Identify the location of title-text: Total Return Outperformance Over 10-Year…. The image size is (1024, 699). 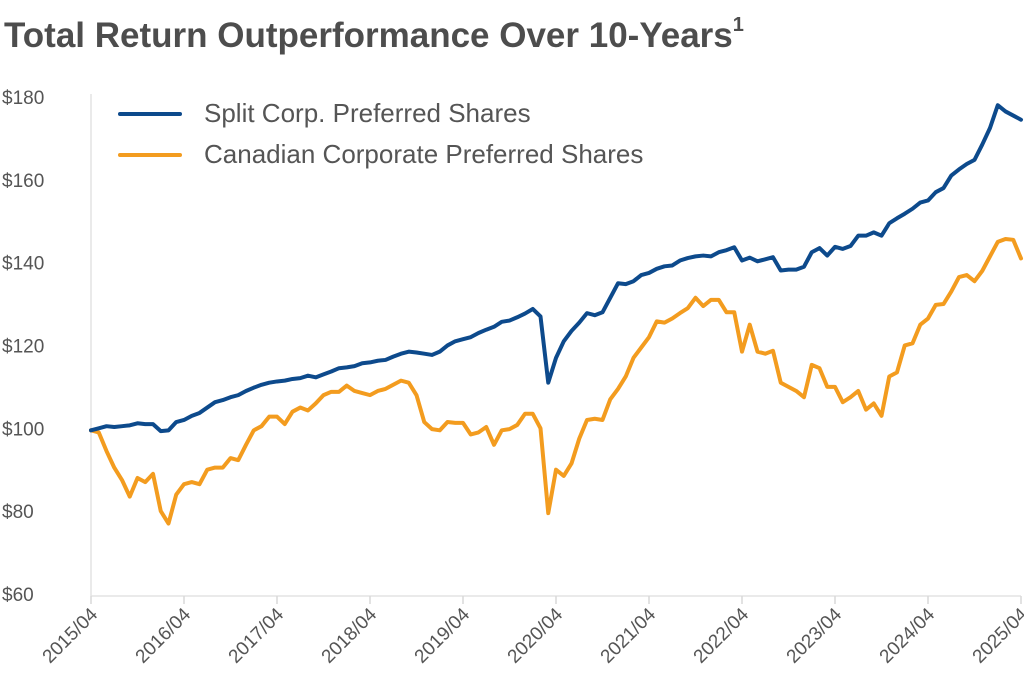
(368, 35).